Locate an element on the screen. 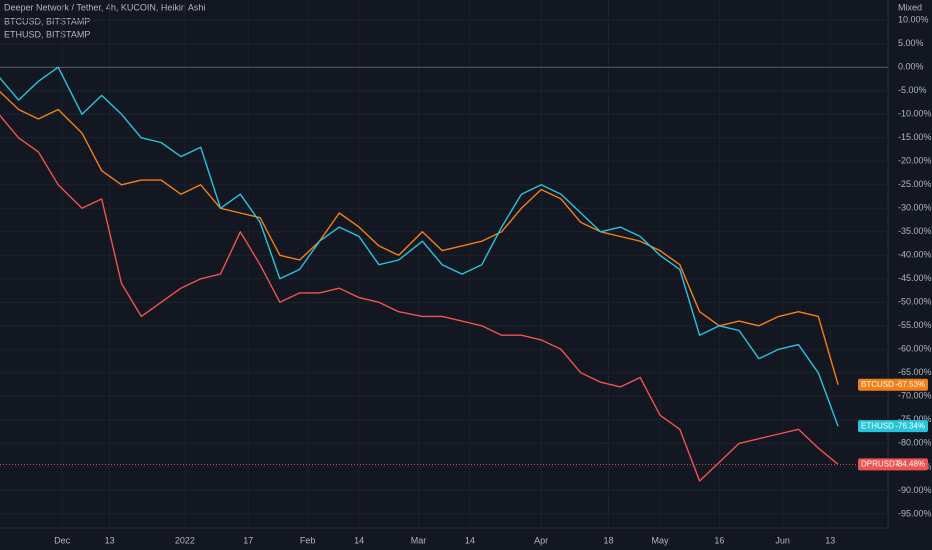 This screenshot has width=932, height=550. x-tick-label: May is located at coordinates (660, 540).